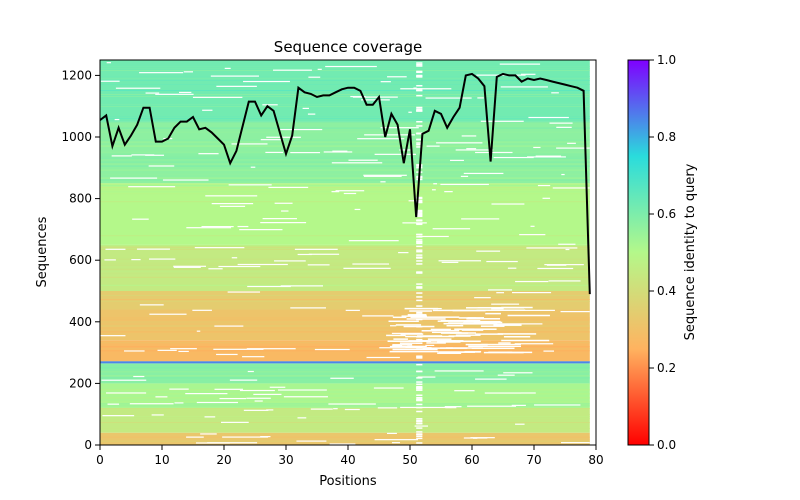  I want to click on colorbar-tick-label: 0.0, so click(666, 445).